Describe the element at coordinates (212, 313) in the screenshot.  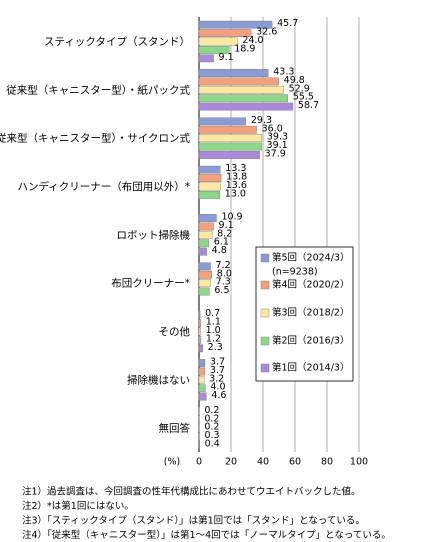
I see `value-label: 0.7` at that location.